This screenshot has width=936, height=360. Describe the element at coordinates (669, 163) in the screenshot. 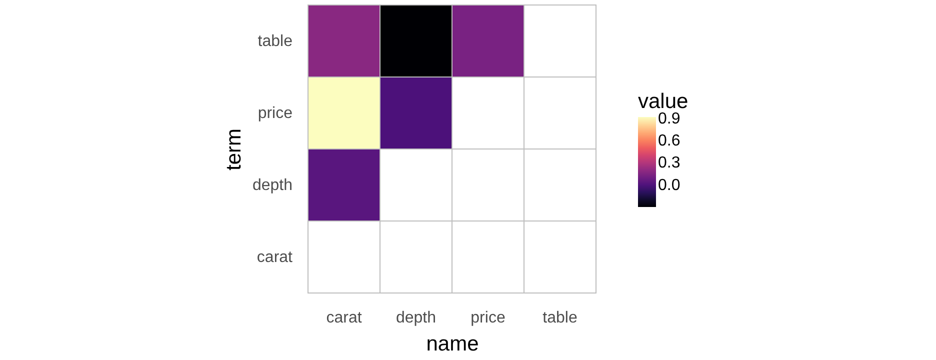

I see `color-bar-label: 0.3` at that location.